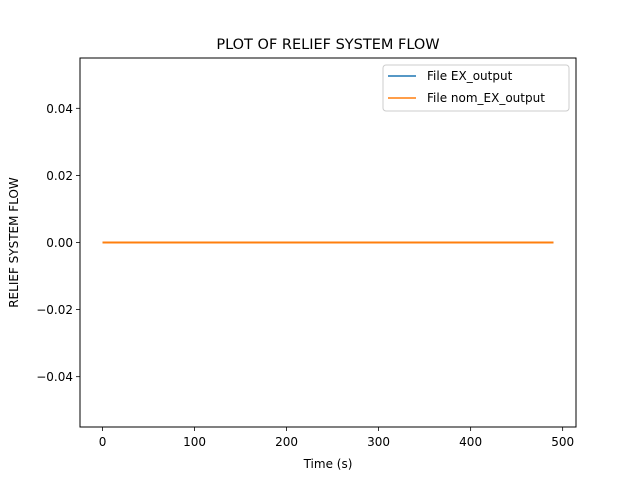 The image size is (640, 480). I want to click on legend: File EX_output File nom_EX_output, so click(476, 88).